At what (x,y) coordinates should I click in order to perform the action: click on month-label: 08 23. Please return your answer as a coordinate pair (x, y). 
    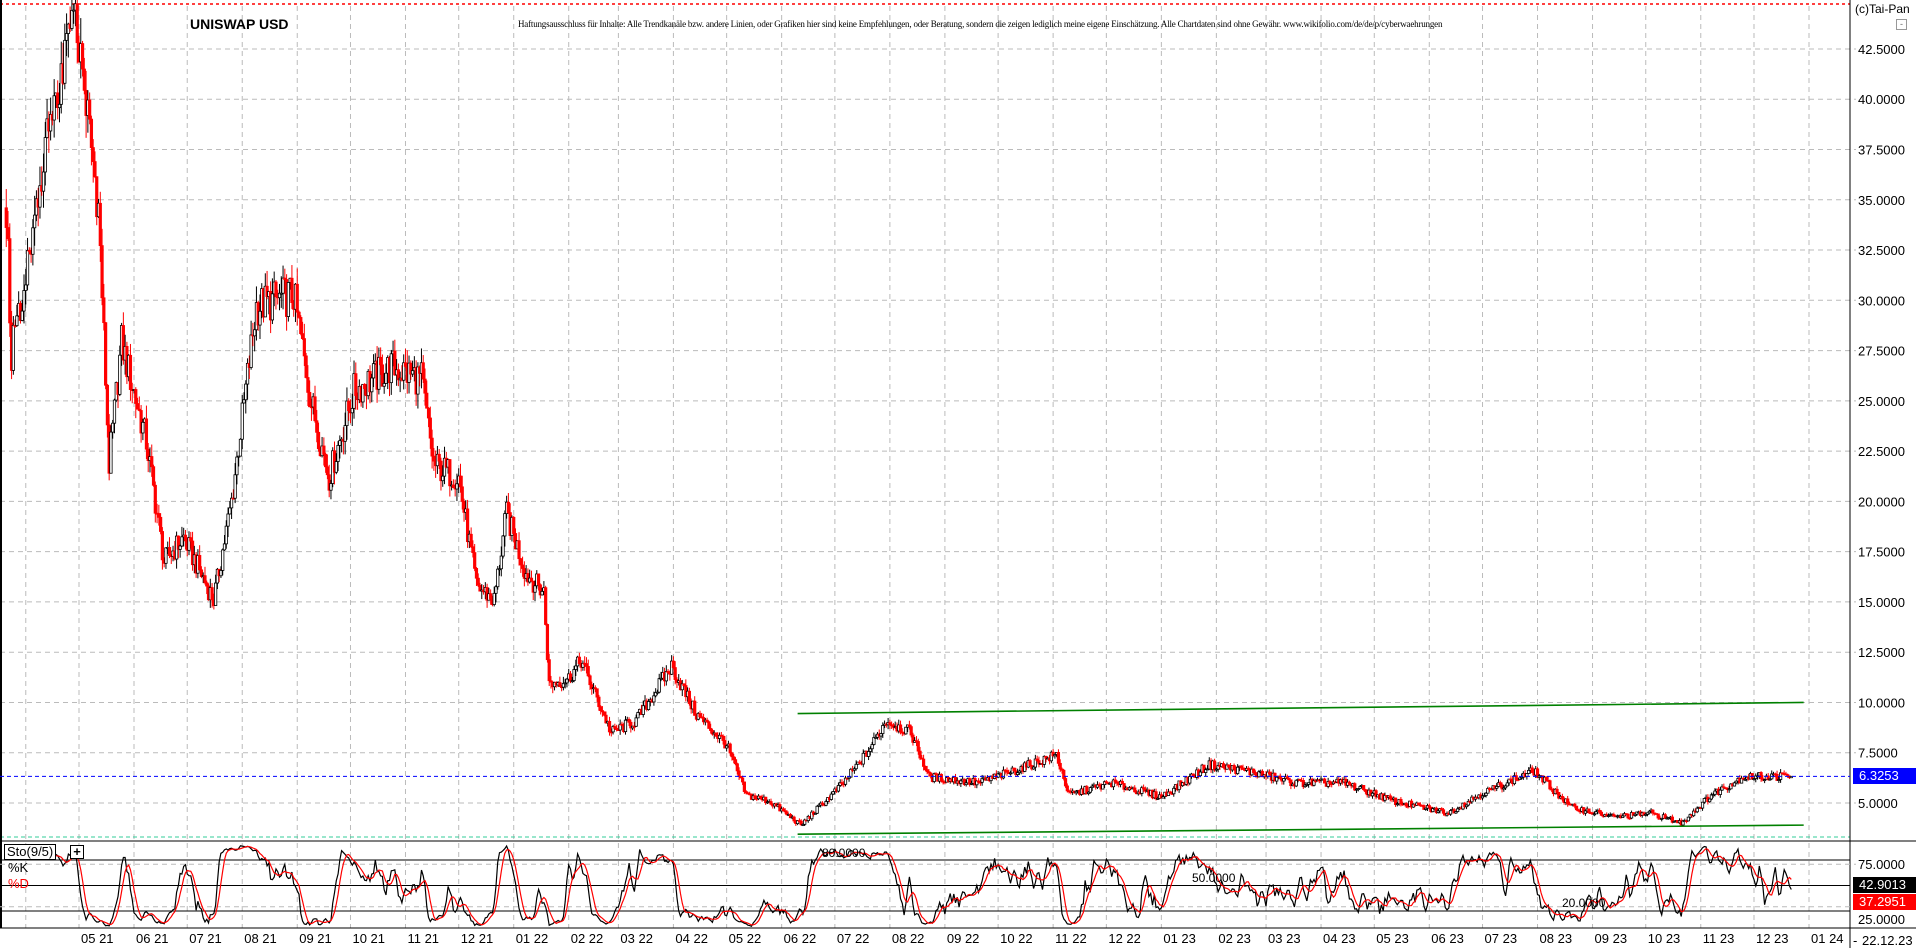
    Looking at the image, I should click on (1556, 938).